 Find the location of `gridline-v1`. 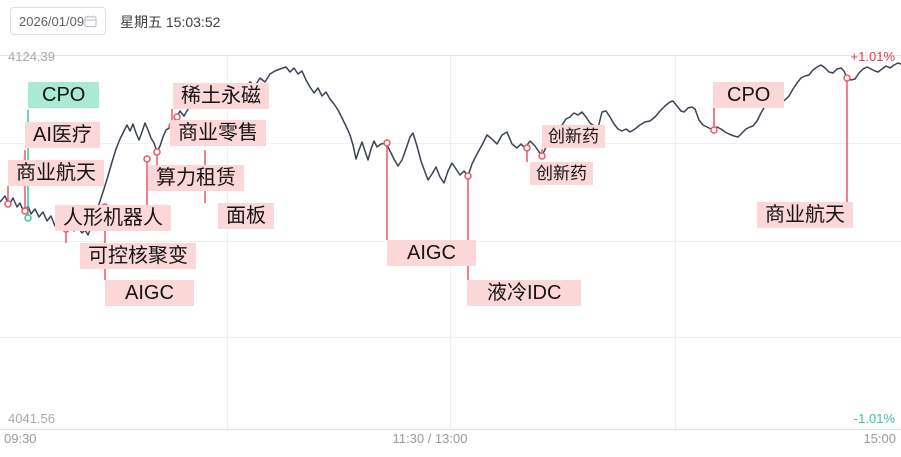

gridline-v1 is located at coordinates (227, 242).